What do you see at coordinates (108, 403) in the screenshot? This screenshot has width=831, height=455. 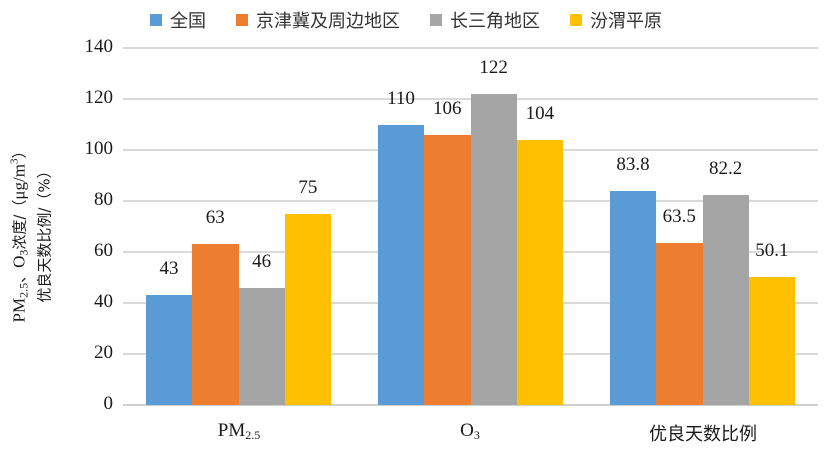 I see `y-tick-label: 0` at bounding box center [108, 403].